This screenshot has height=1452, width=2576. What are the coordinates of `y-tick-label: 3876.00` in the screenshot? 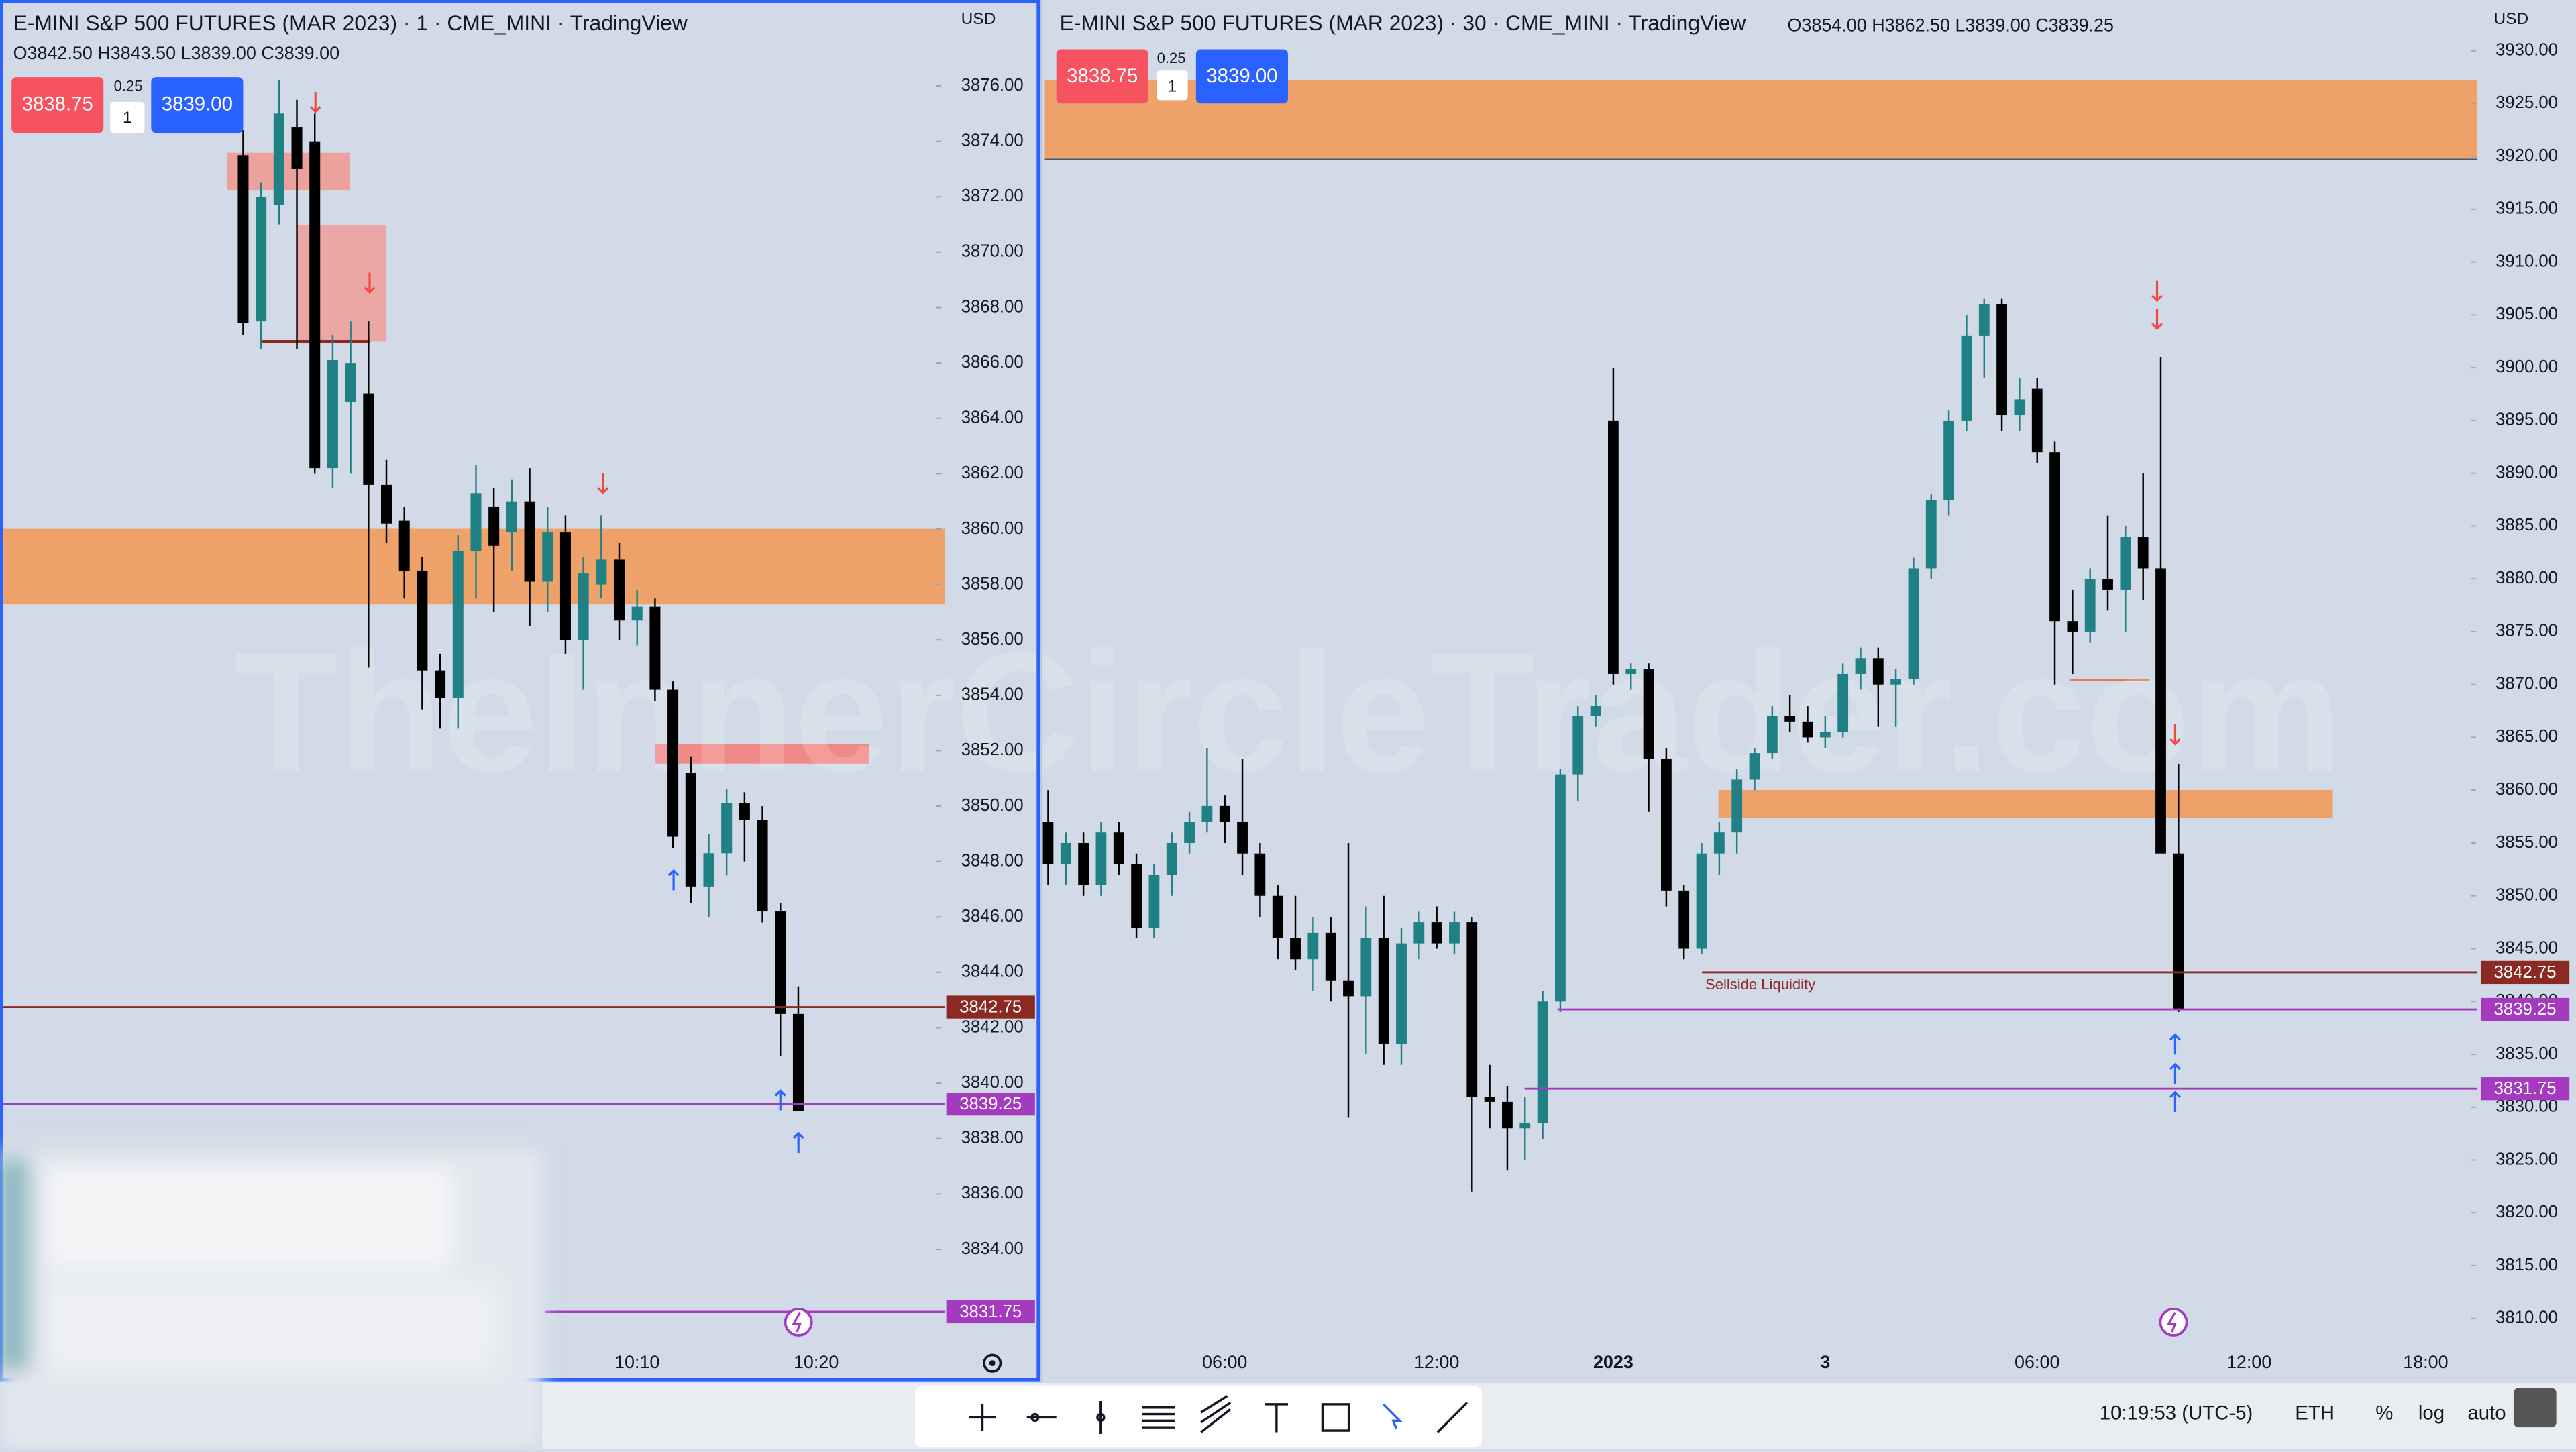 It's located at (992, 85).